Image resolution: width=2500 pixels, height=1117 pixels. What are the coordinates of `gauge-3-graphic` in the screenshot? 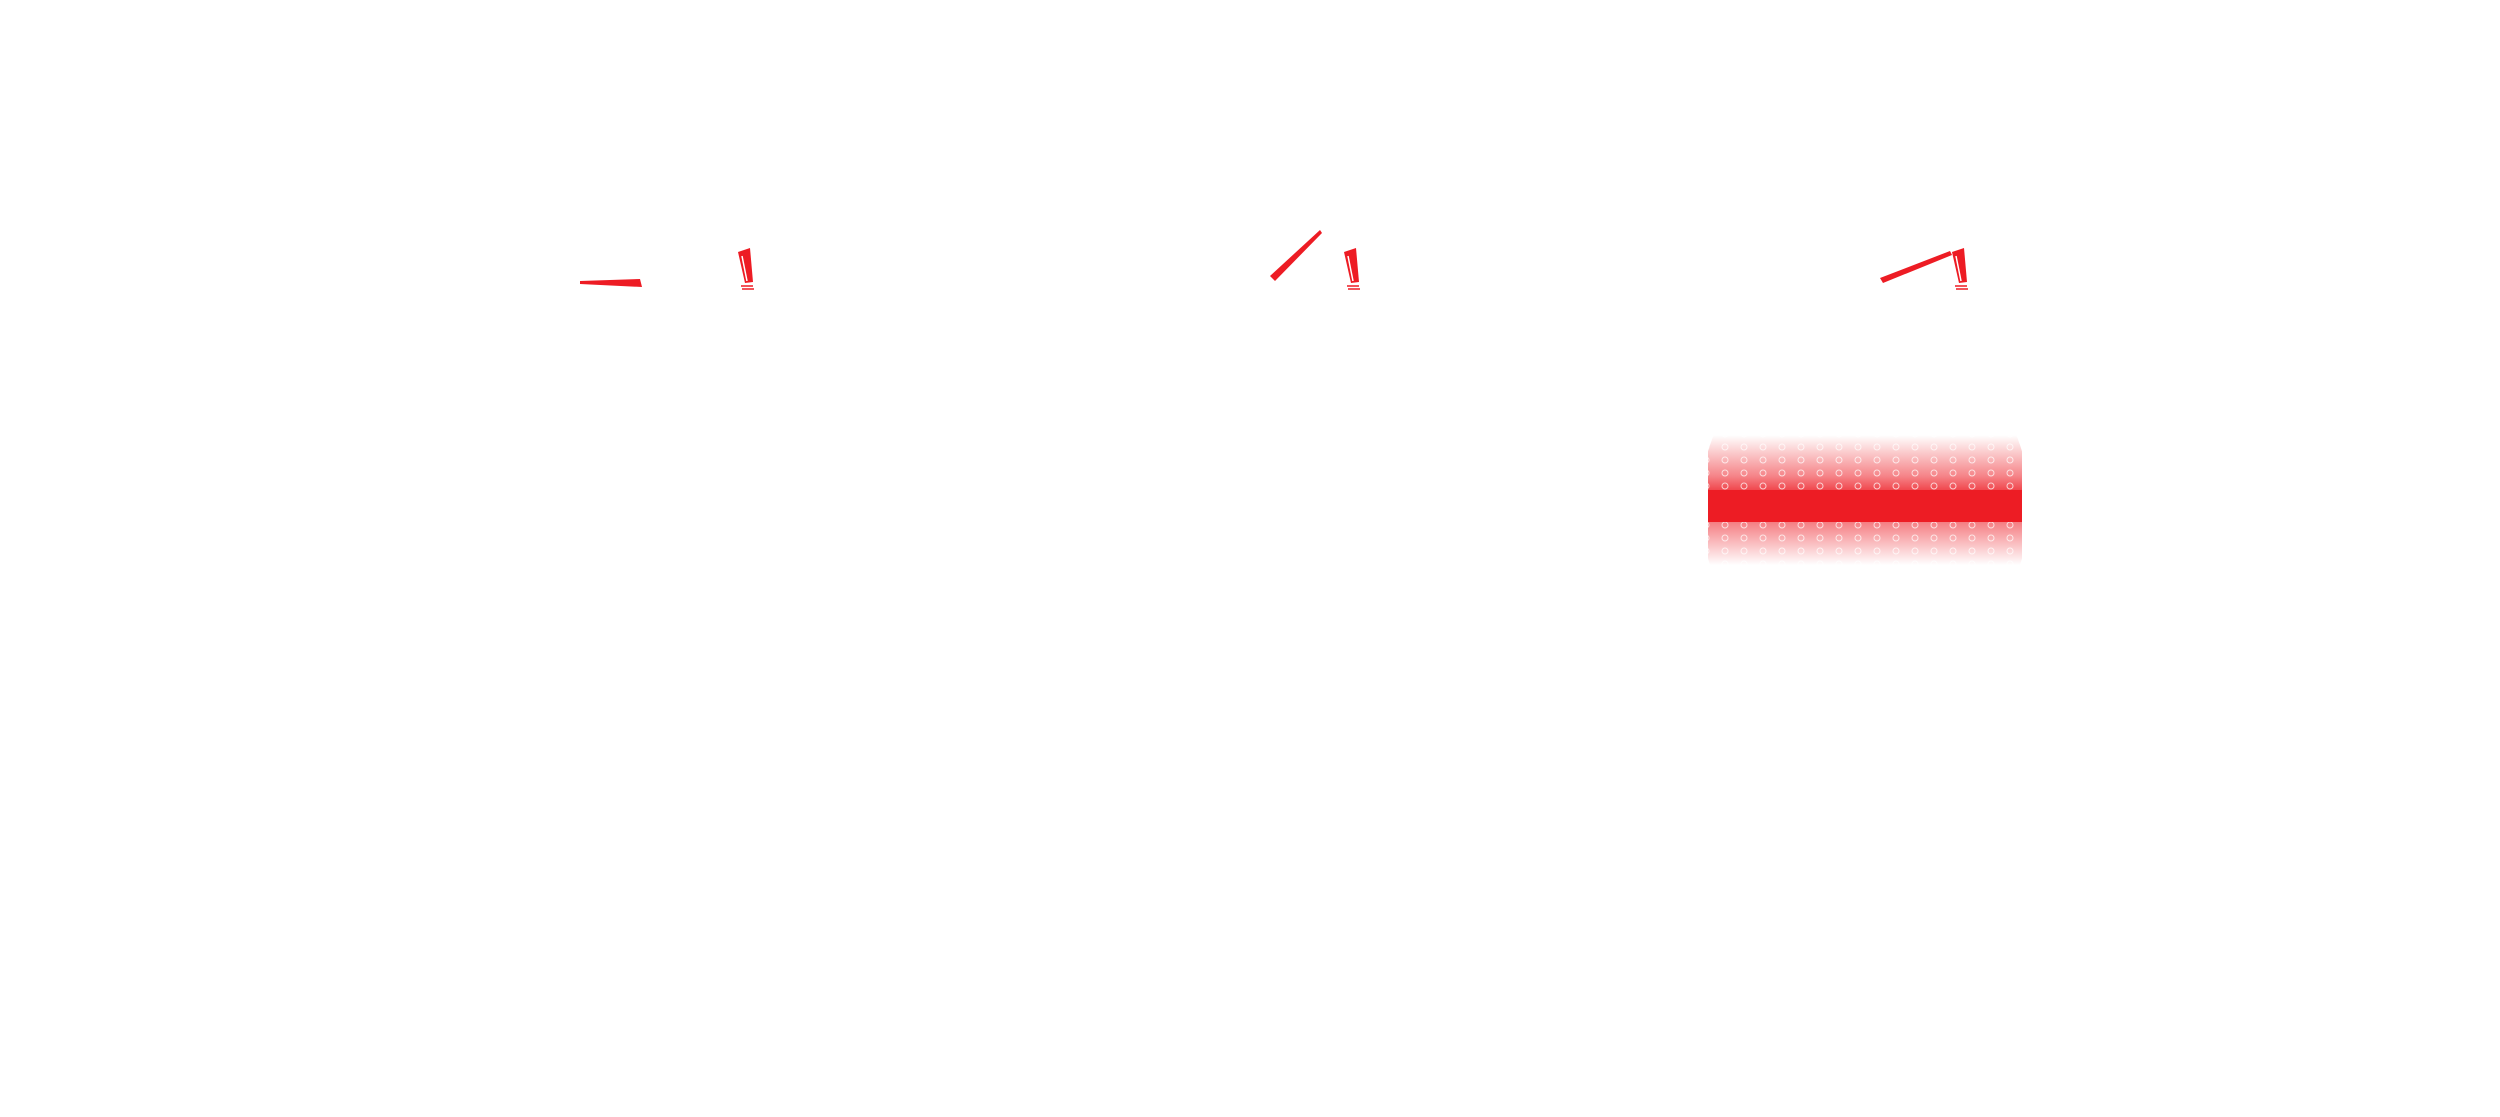 It's located at (1924, 269).